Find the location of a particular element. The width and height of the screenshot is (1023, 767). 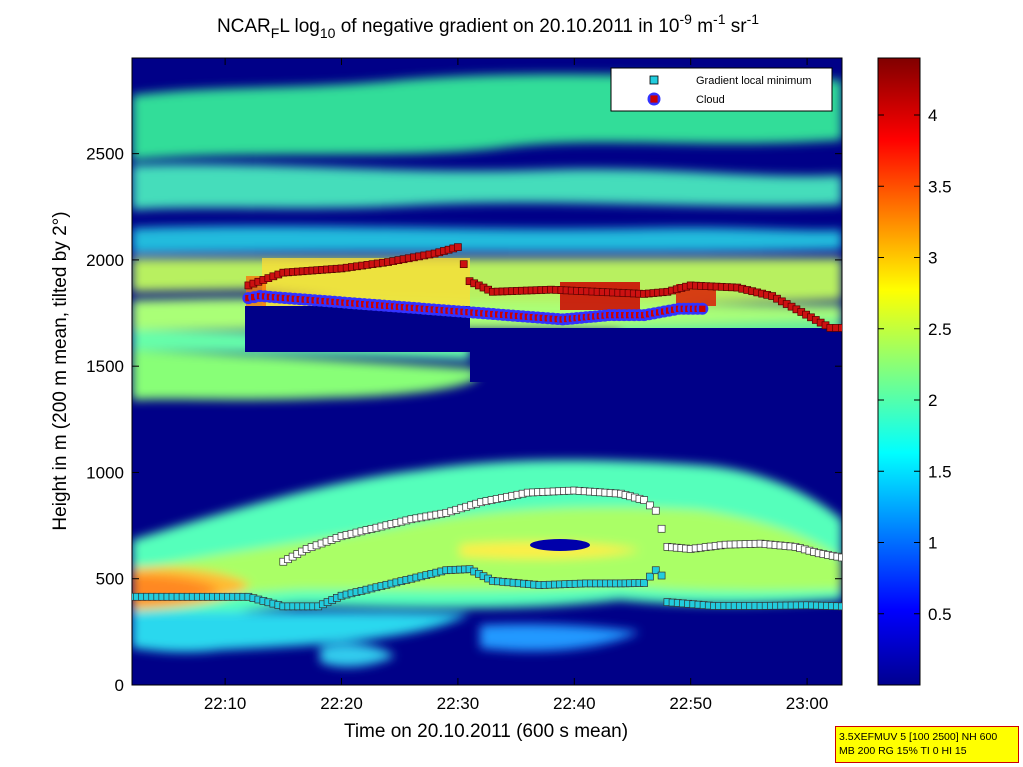

x-tick-label: 22:40 is located at coordinates (574, 703).